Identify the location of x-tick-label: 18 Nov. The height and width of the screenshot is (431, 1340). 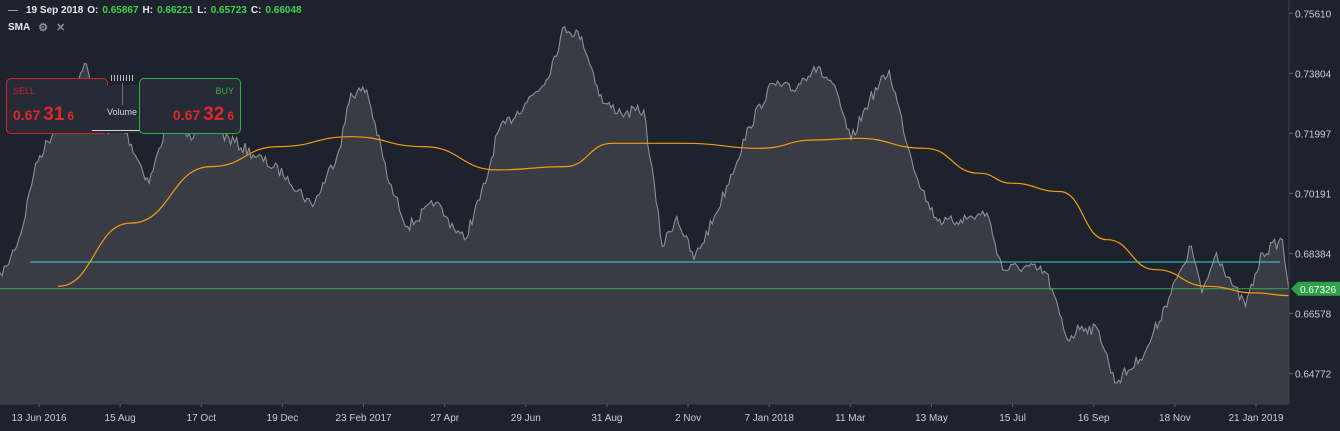
(1175, 418).